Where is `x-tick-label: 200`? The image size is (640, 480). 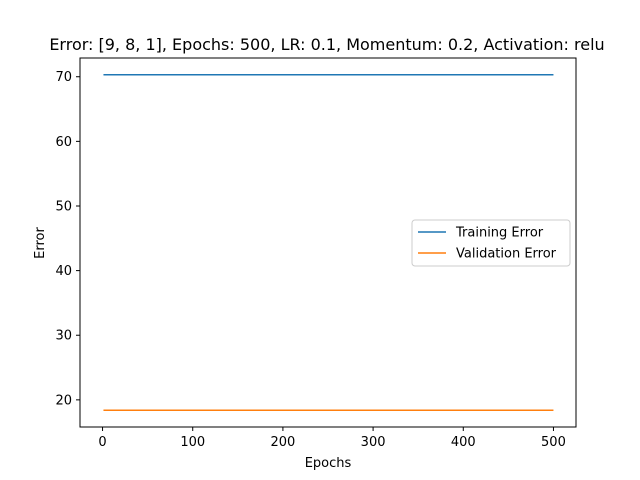 x-tick-label: 200 is located at coordinates (282, 442).